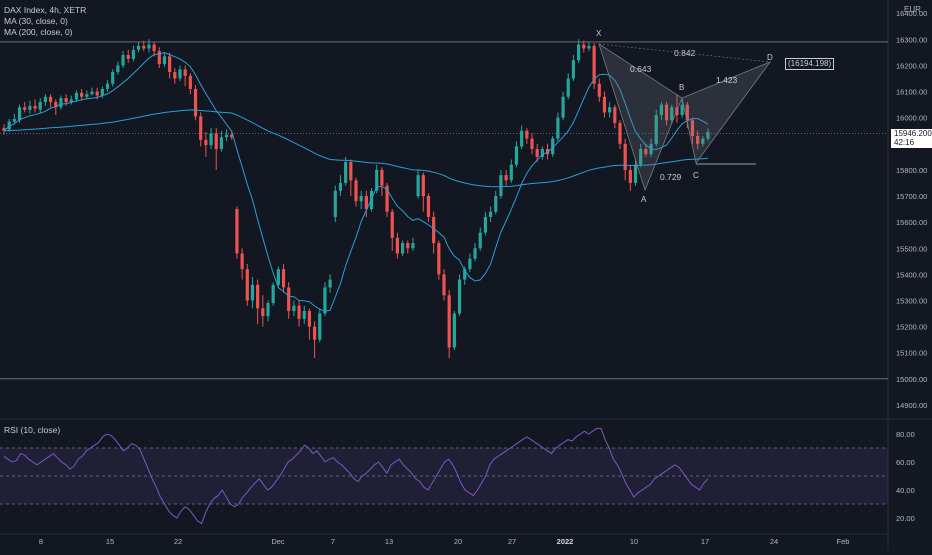  What do you see at coordinates (911, 274) in the screenshot?
I see `price-tick-label: 15400.00` at bounding box center [911, 274].